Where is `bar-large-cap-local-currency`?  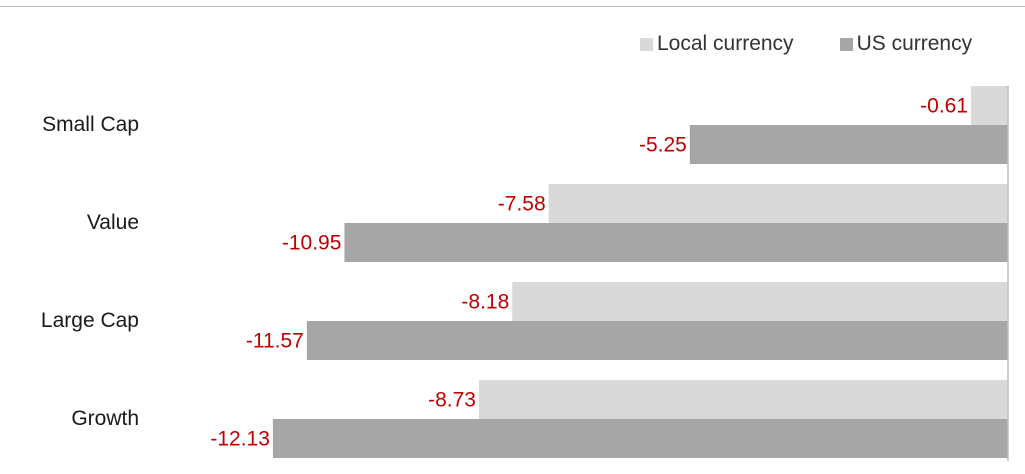 bar-large-cap-local-currency is located at coordinates (760, 301).